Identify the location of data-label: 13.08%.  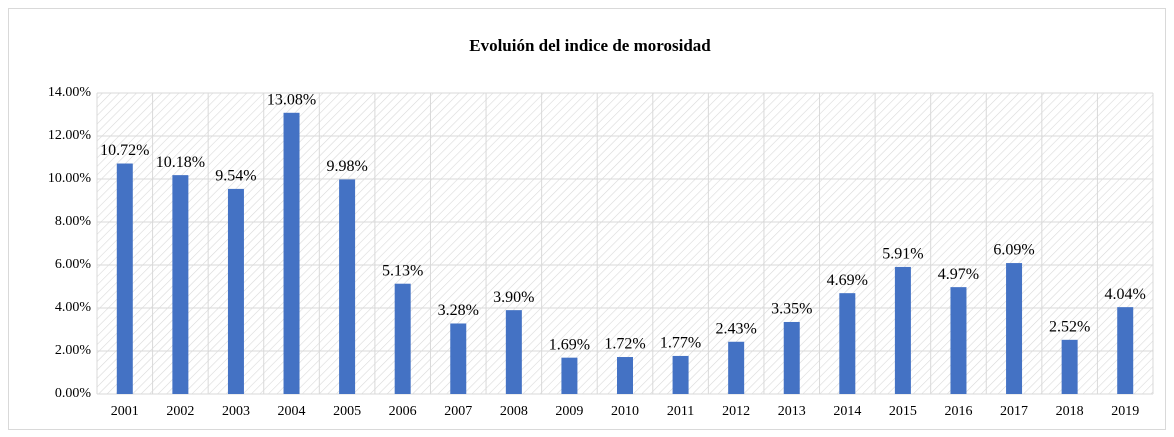
(291, 99).